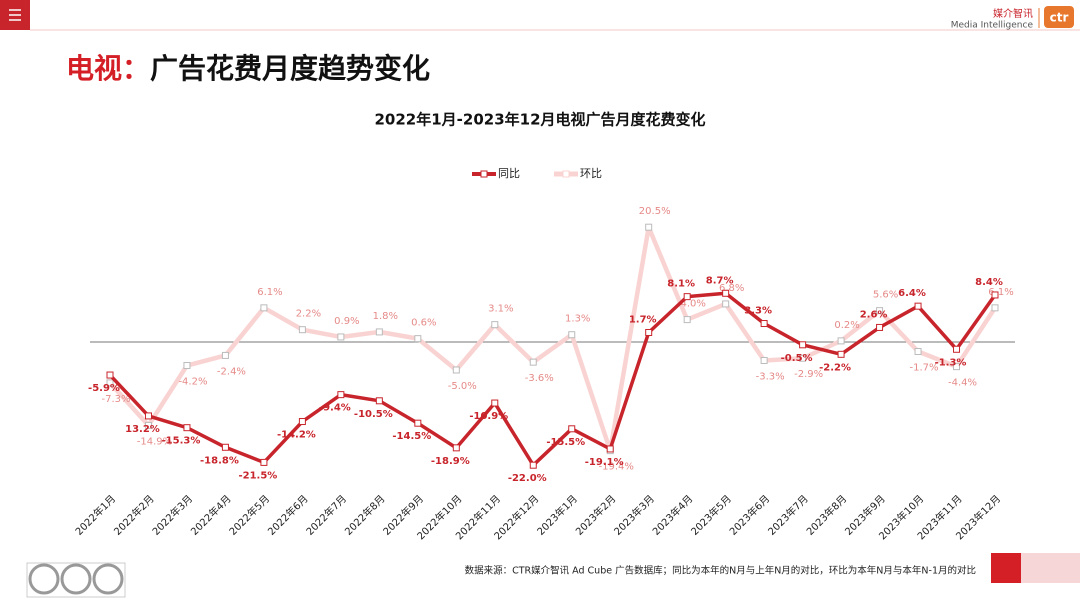 The height and width of the screenshot is (612, 1080). What do you see at coordinates (108, 68) in the screenshot?
I see `title-highlight: 电视：` at bounding box center [108, 68].